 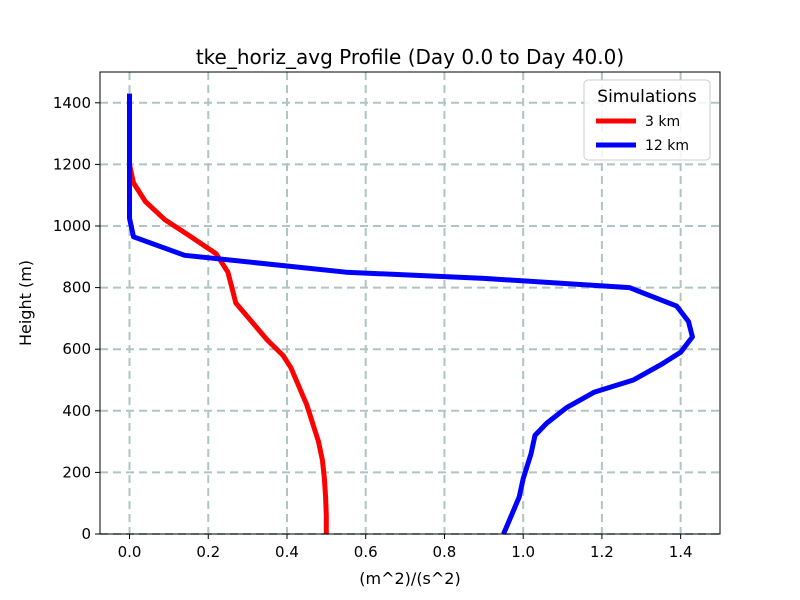 What do you see at coordinates (76, 288) in the screenshot?
I see `y-tick-label: 800` at bounding box center [76, 288].